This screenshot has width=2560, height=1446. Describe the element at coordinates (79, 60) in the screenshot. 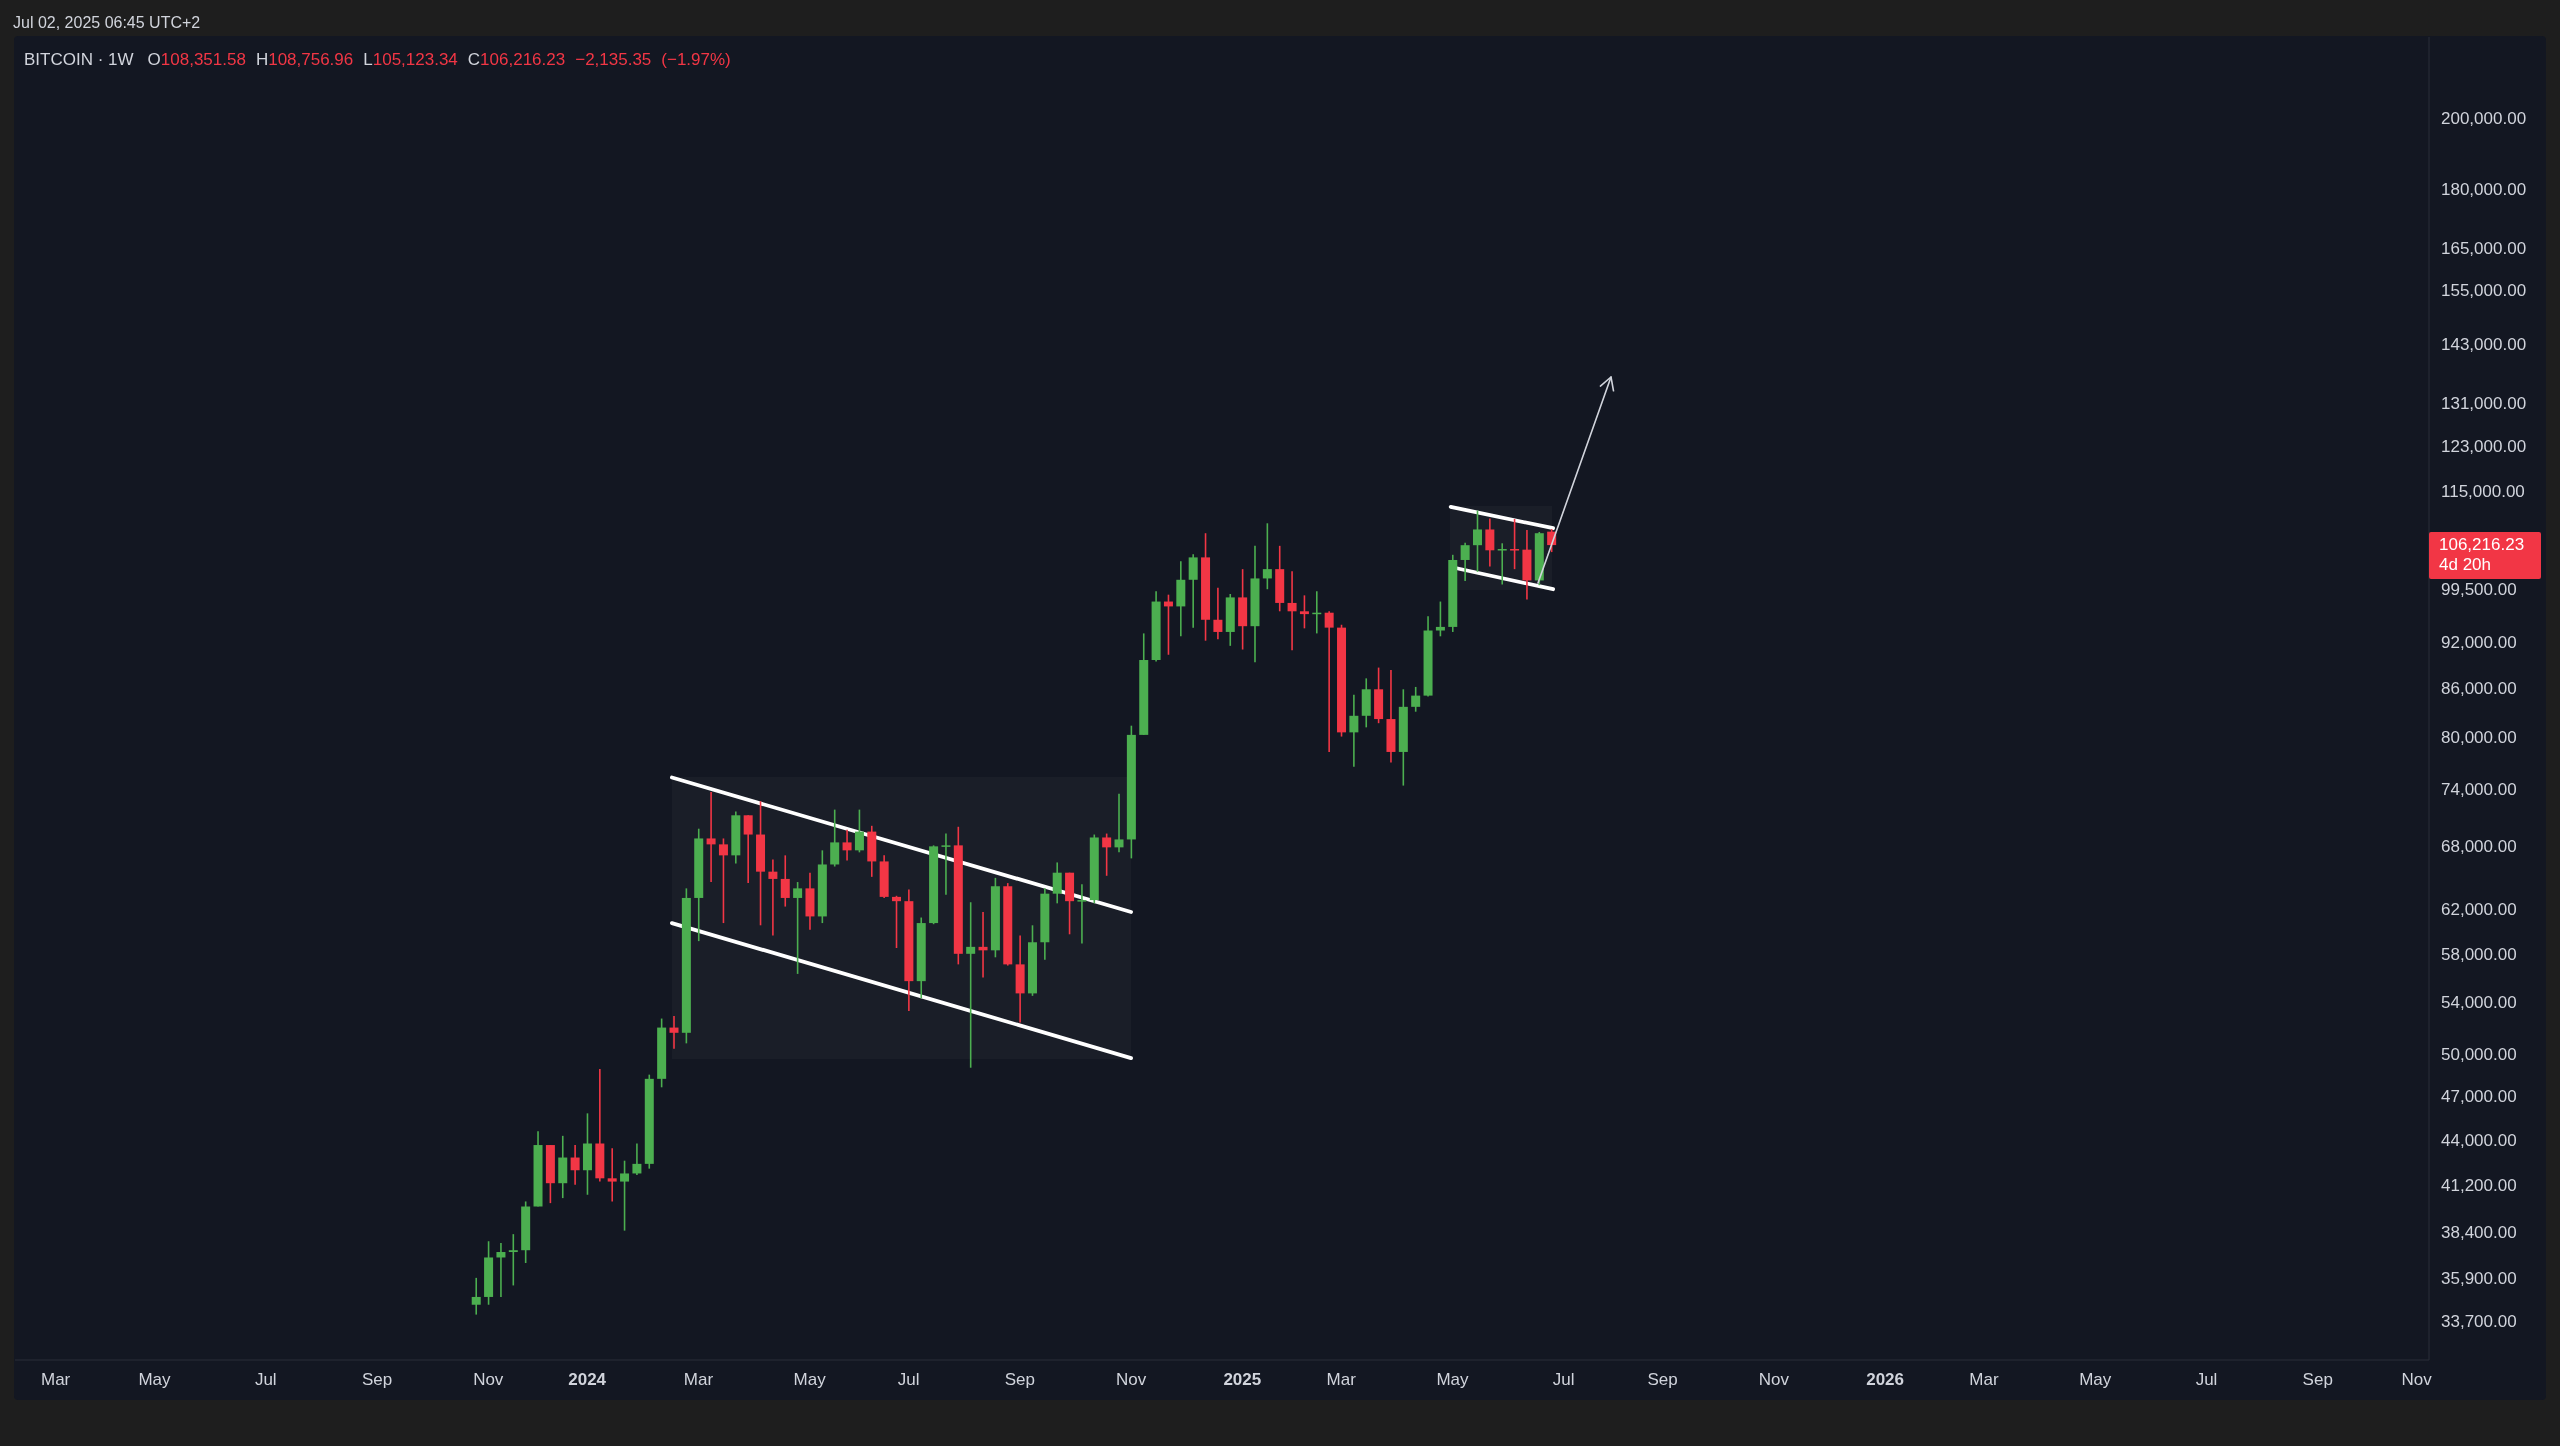

I see `text: BITCOIN · 1W` at that location.